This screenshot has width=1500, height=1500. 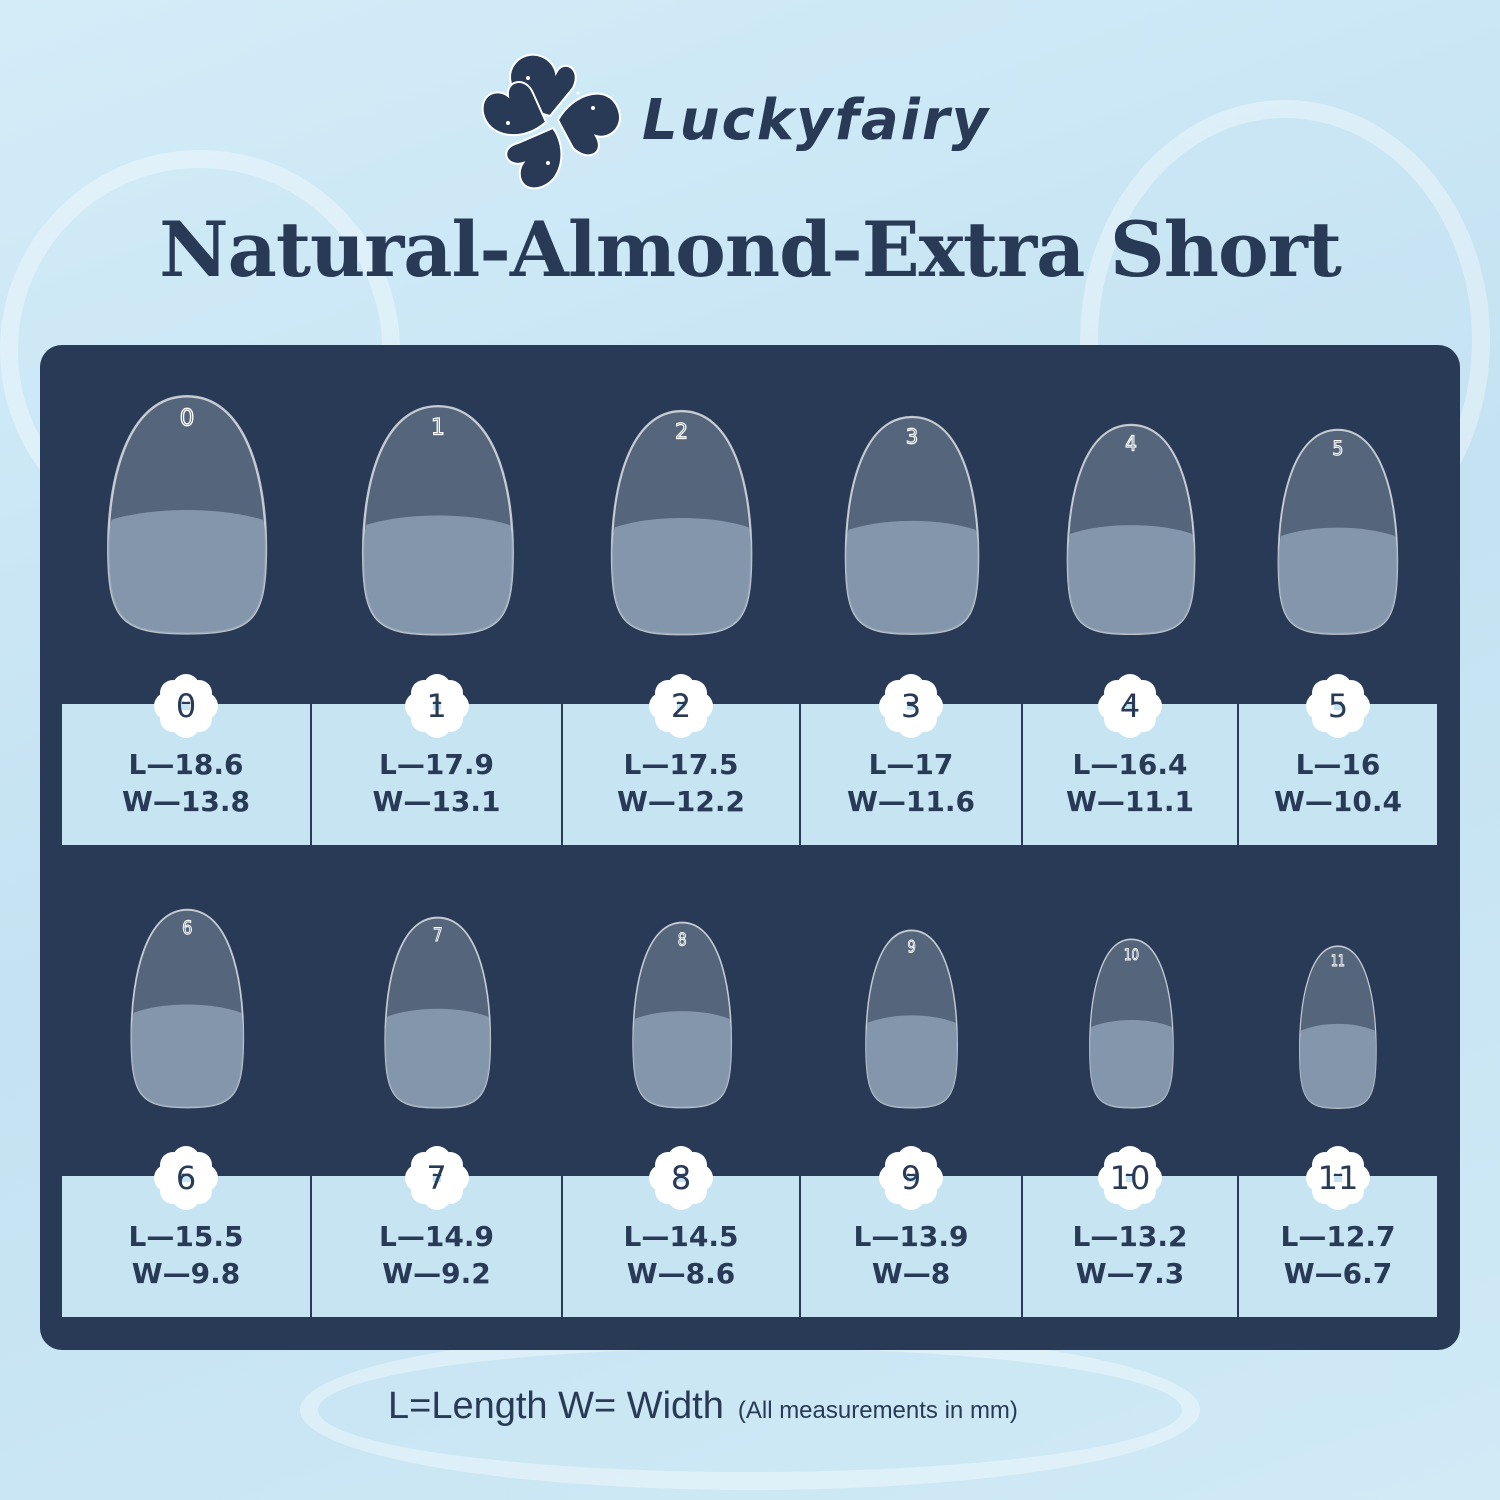 I want to click on nail-tip-3: 3, so click(x=912, y=526).